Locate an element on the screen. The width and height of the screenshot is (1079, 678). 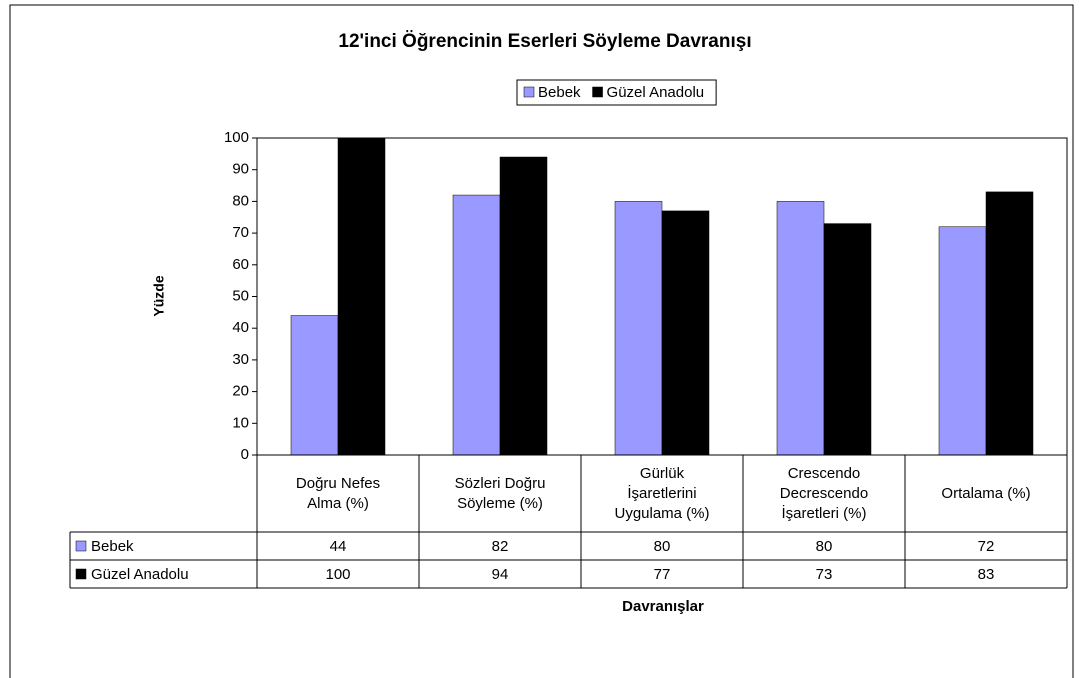
x-tick-label: Ortalama (%) is located at coordinates (986, 493).